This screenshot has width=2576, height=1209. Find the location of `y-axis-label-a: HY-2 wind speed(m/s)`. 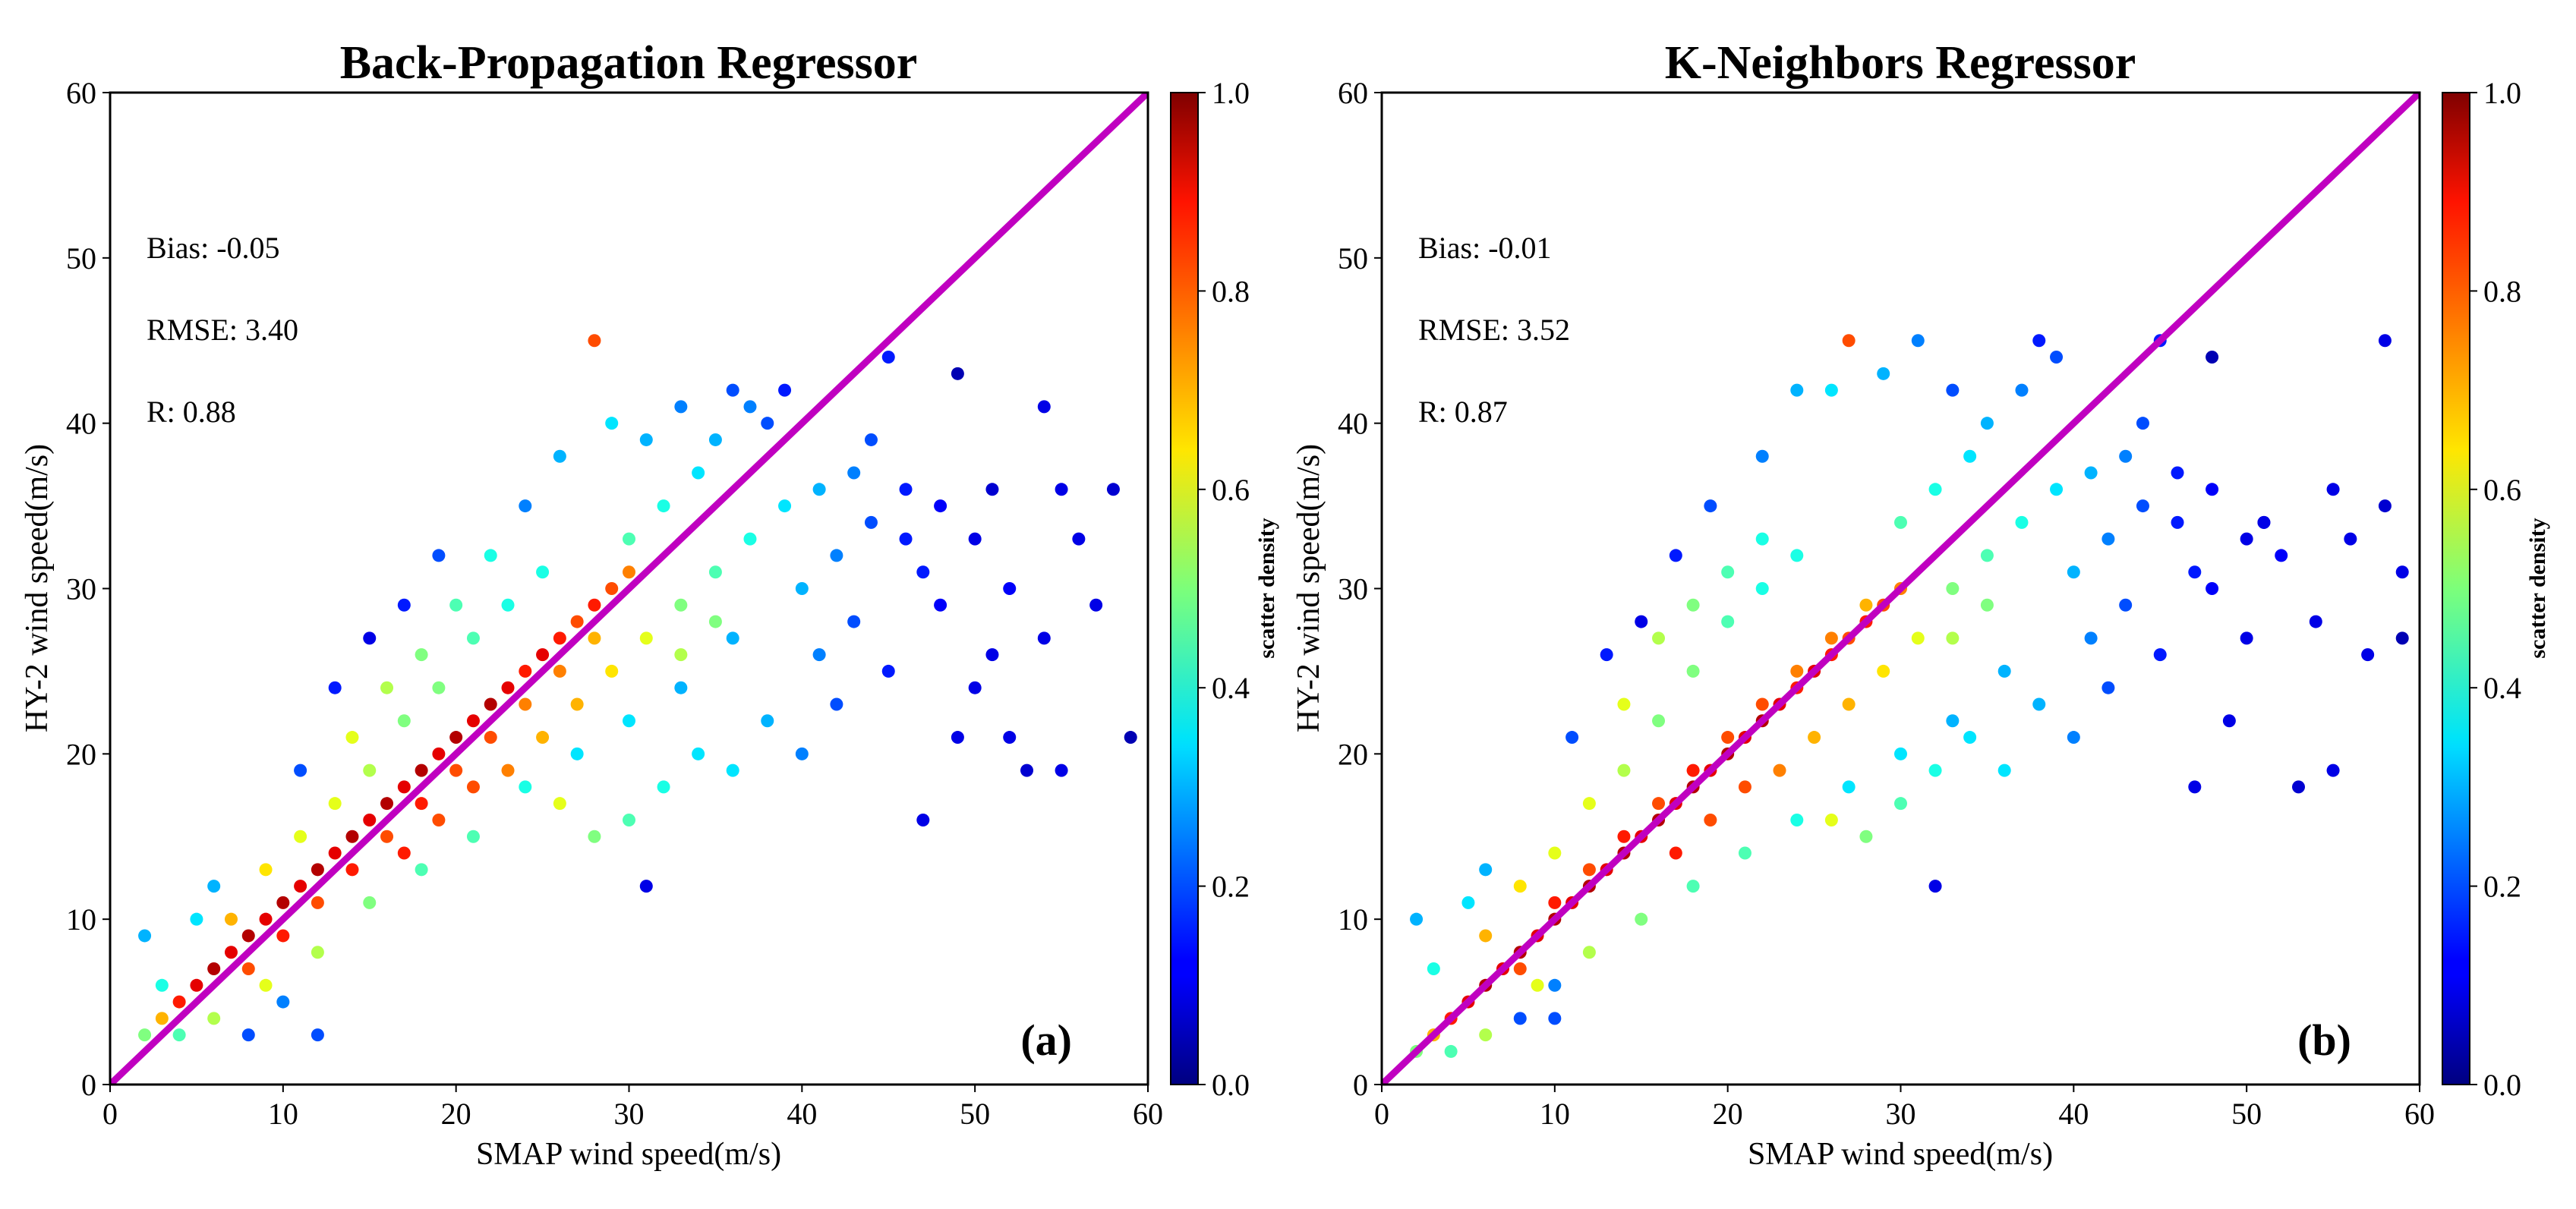

y-axis-label-a: HY-2 wind speed(m/s) is located at coordinates (37, 588).